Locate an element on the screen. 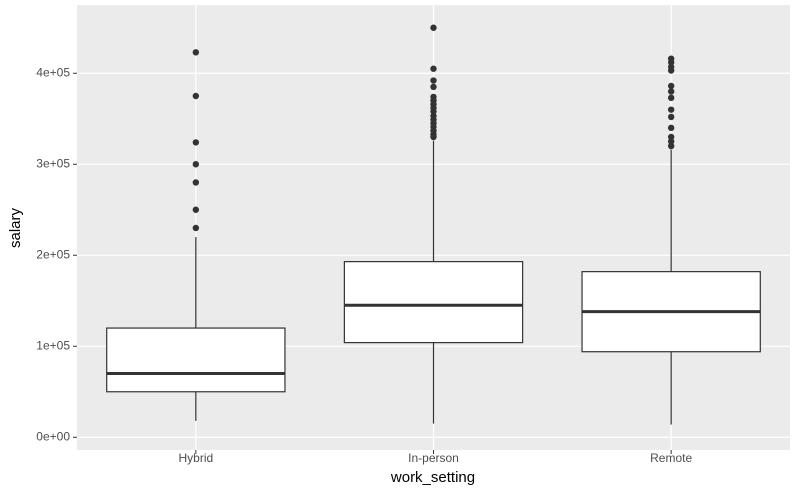 This screenshot has width=800, height=494. y-tick-label: 4e+05 is located at coordinates (53, 72).